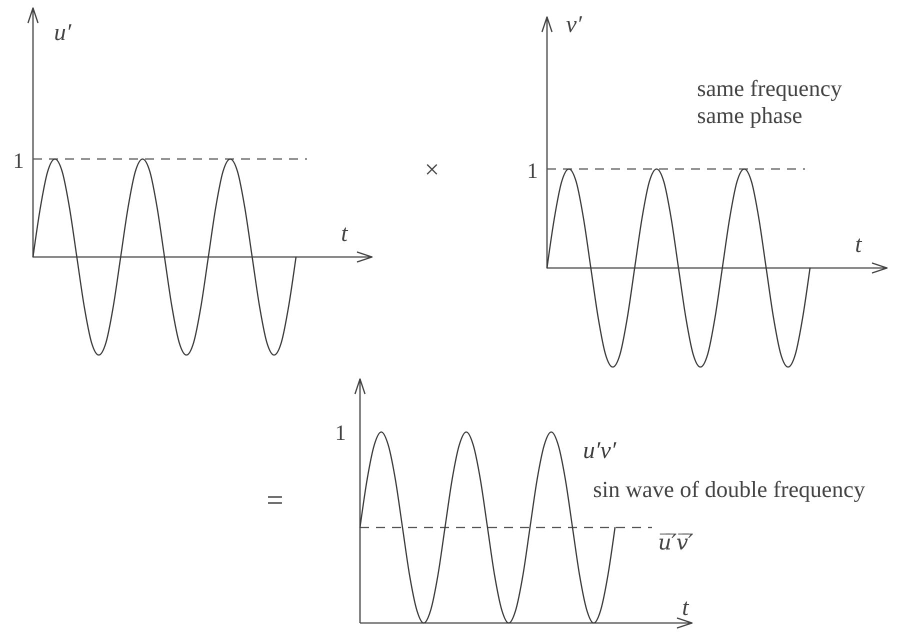 The height and width of the screenshot is (635, 907). Describe the element at coordinates (600, 451) in the screenshot. I see `series-label: u′v′` at that location.